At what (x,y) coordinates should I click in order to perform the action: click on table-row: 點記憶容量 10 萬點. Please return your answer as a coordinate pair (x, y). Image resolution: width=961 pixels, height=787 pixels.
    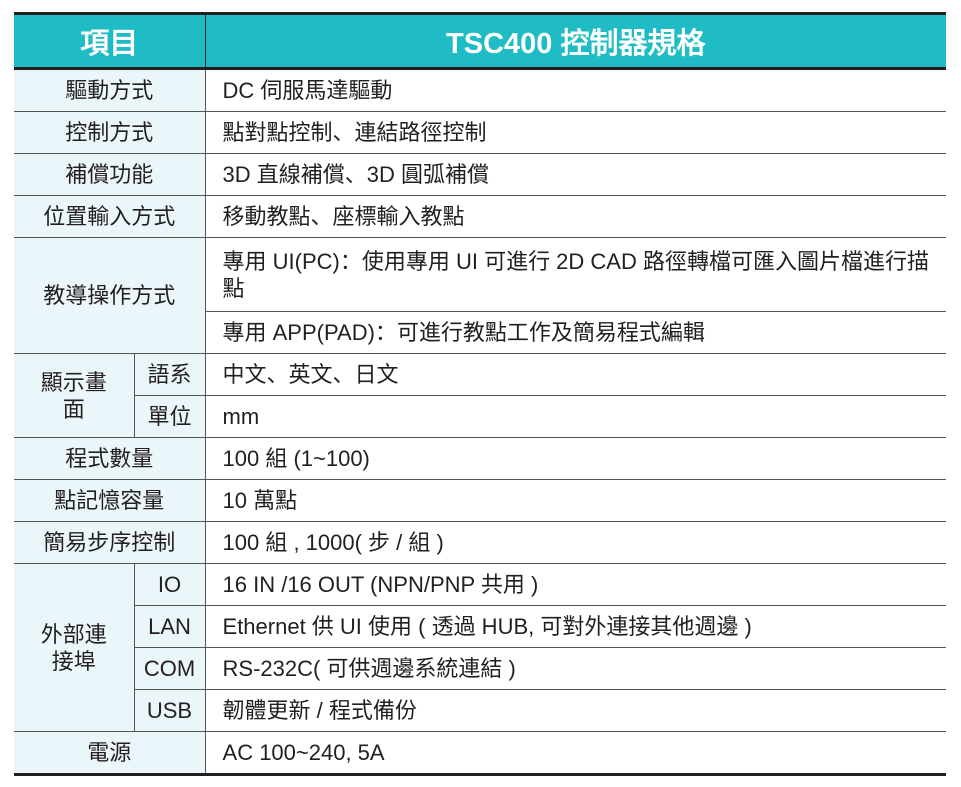
    Looking at the image, I should click on (480, 500).